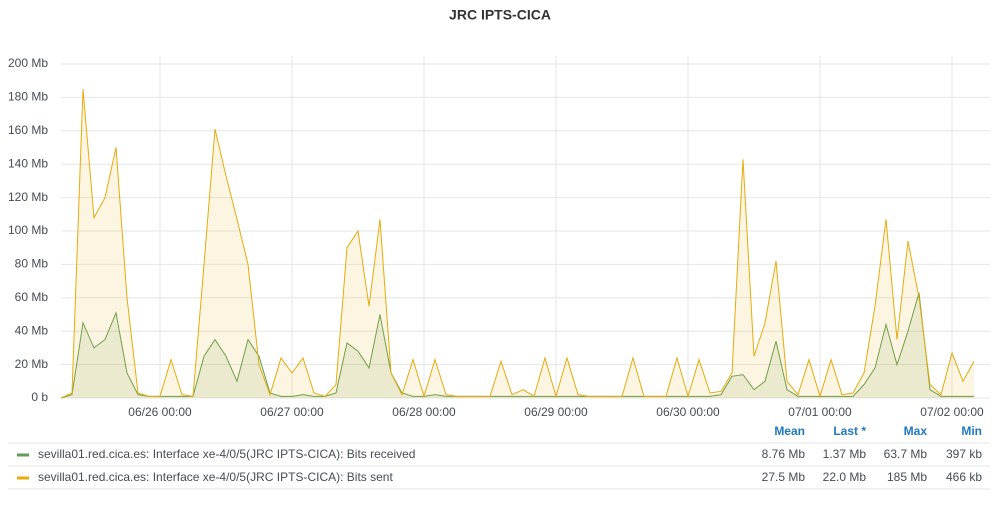 The height and width of the screenshot is (505, 1000). Describe the element at coordinates (907, 477) in the screenshot. I see `legend-stat: 185 Mb` at that location.